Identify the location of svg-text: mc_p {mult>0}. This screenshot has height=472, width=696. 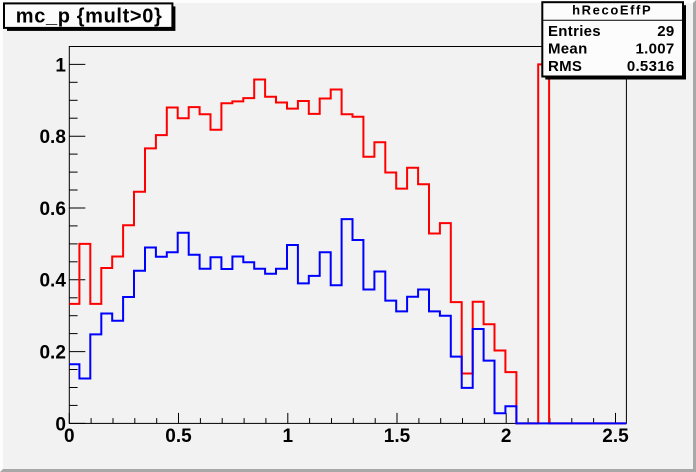
(89, 16).